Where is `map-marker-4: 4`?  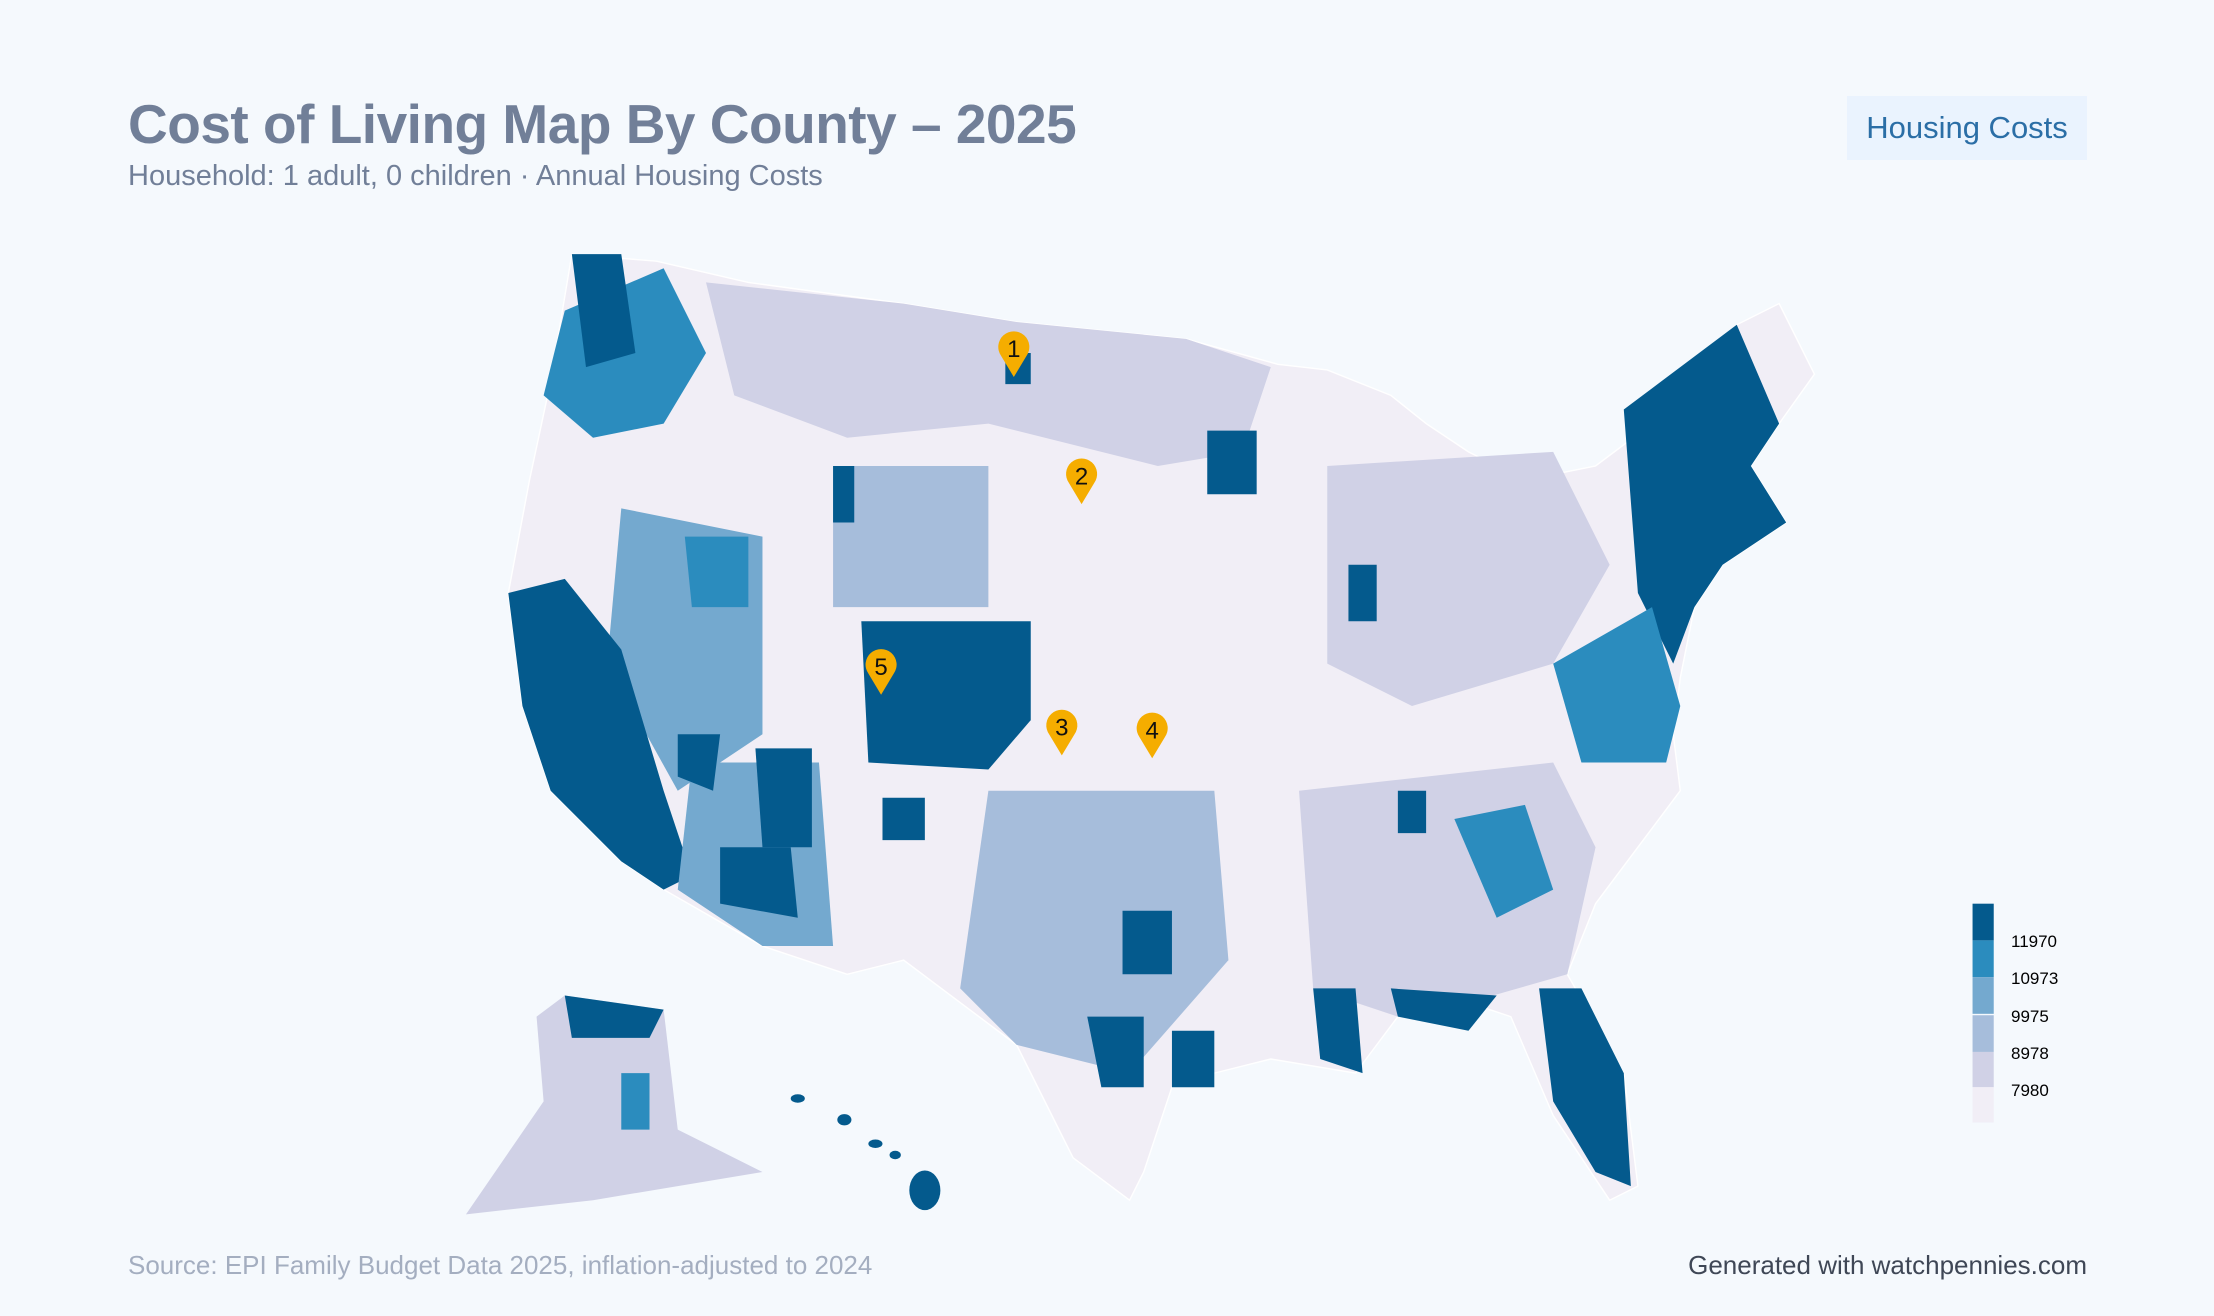 map-marker-4: 4 is located at coordinates (1152, 735).